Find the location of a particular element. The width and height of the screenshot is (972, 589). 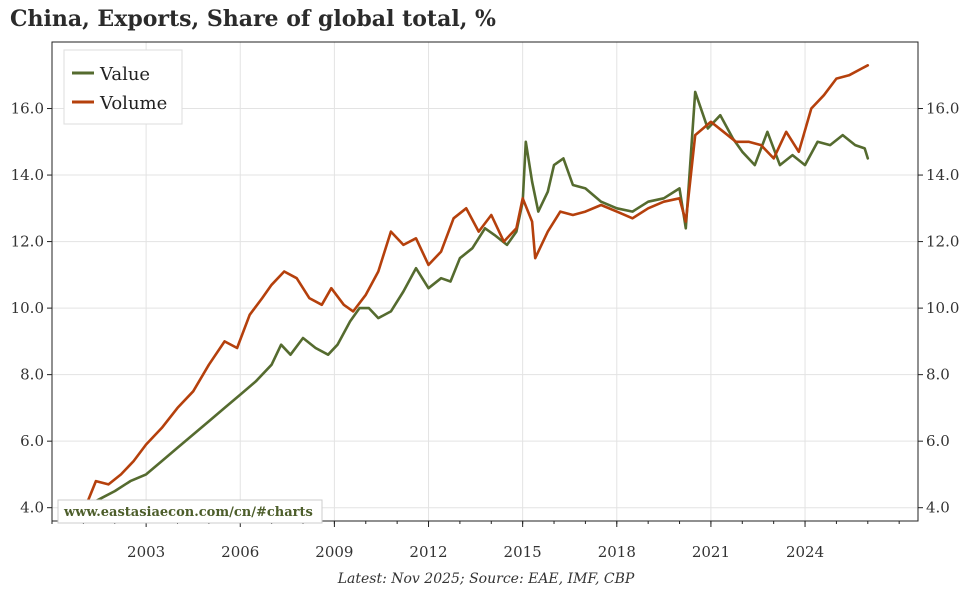

x-tick-label: 2006 is located at coordinates (240, 552).